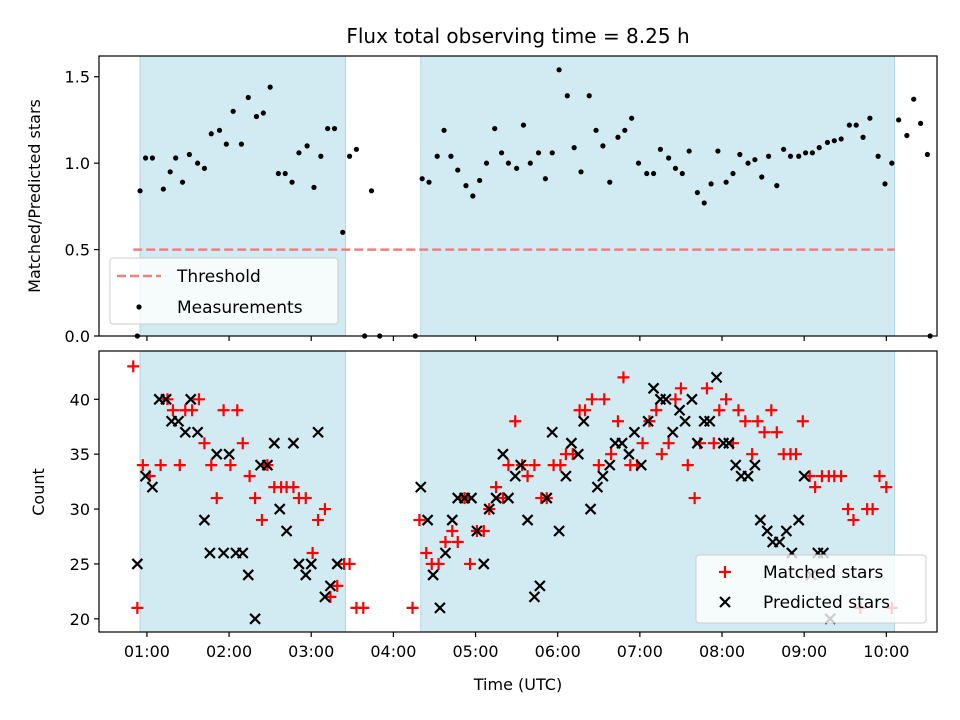 The height and width of the screenshot is (720, 960). What do you see at coordinates (725, 602) in the screenshot?
I see `predicted-stars-legend-swatch` at bounding box center [725, 602].